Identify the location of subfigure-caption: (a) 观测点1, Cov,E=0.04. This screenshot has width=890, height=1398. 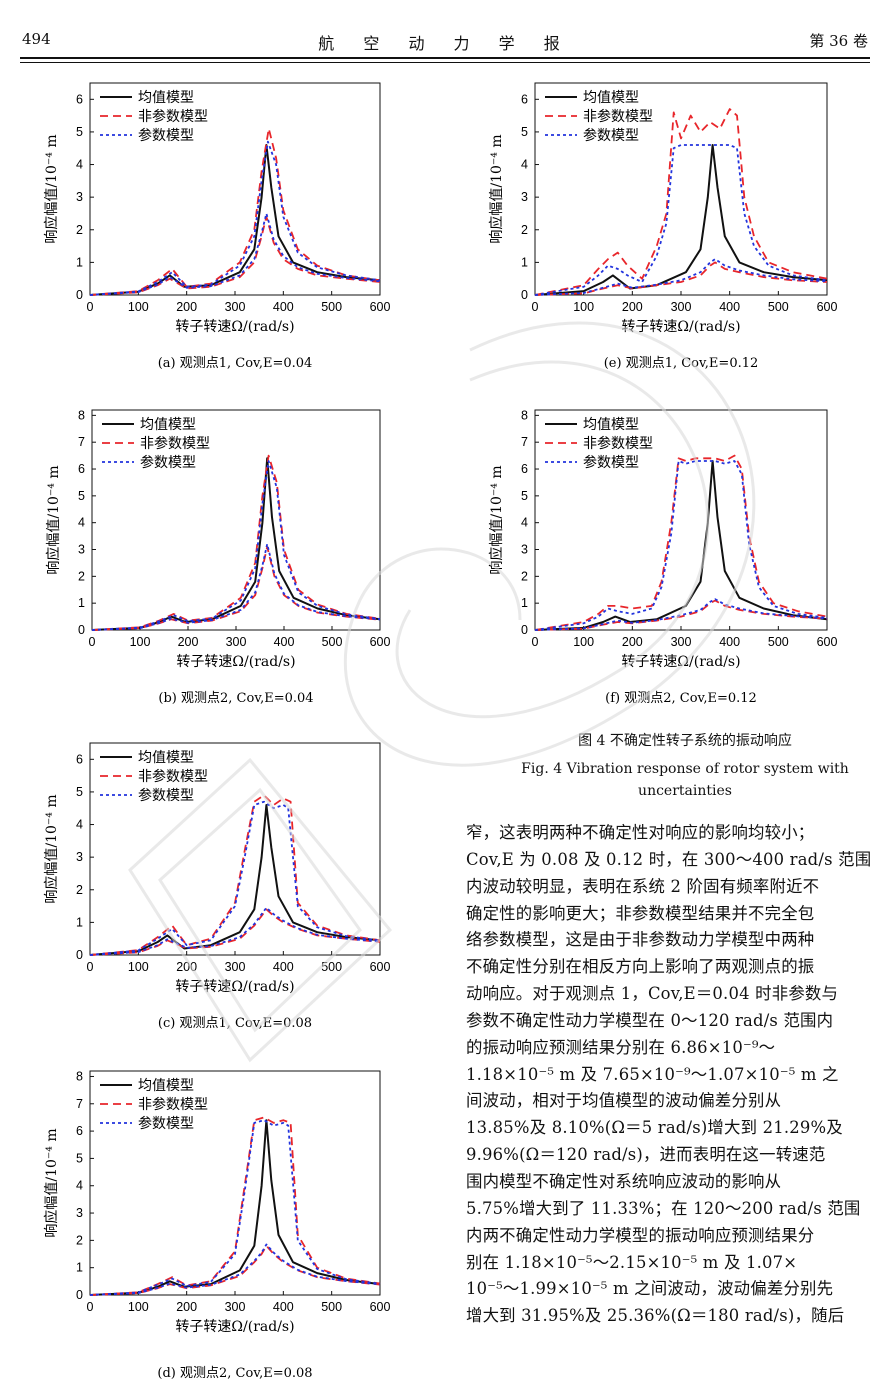
(235, 363).